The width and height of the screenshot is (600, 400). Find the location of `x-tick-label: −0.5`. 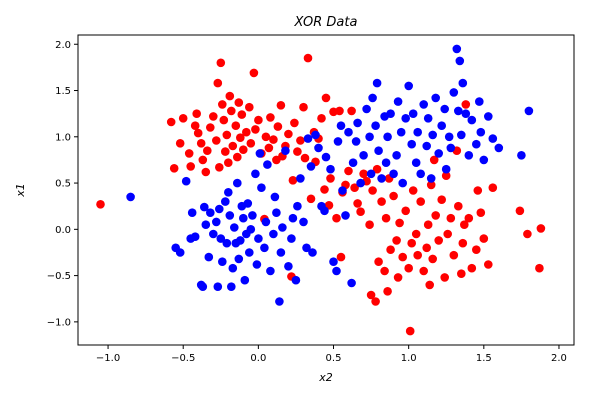

x-tick-label: −0.5 is located at coordinates (183, 358).